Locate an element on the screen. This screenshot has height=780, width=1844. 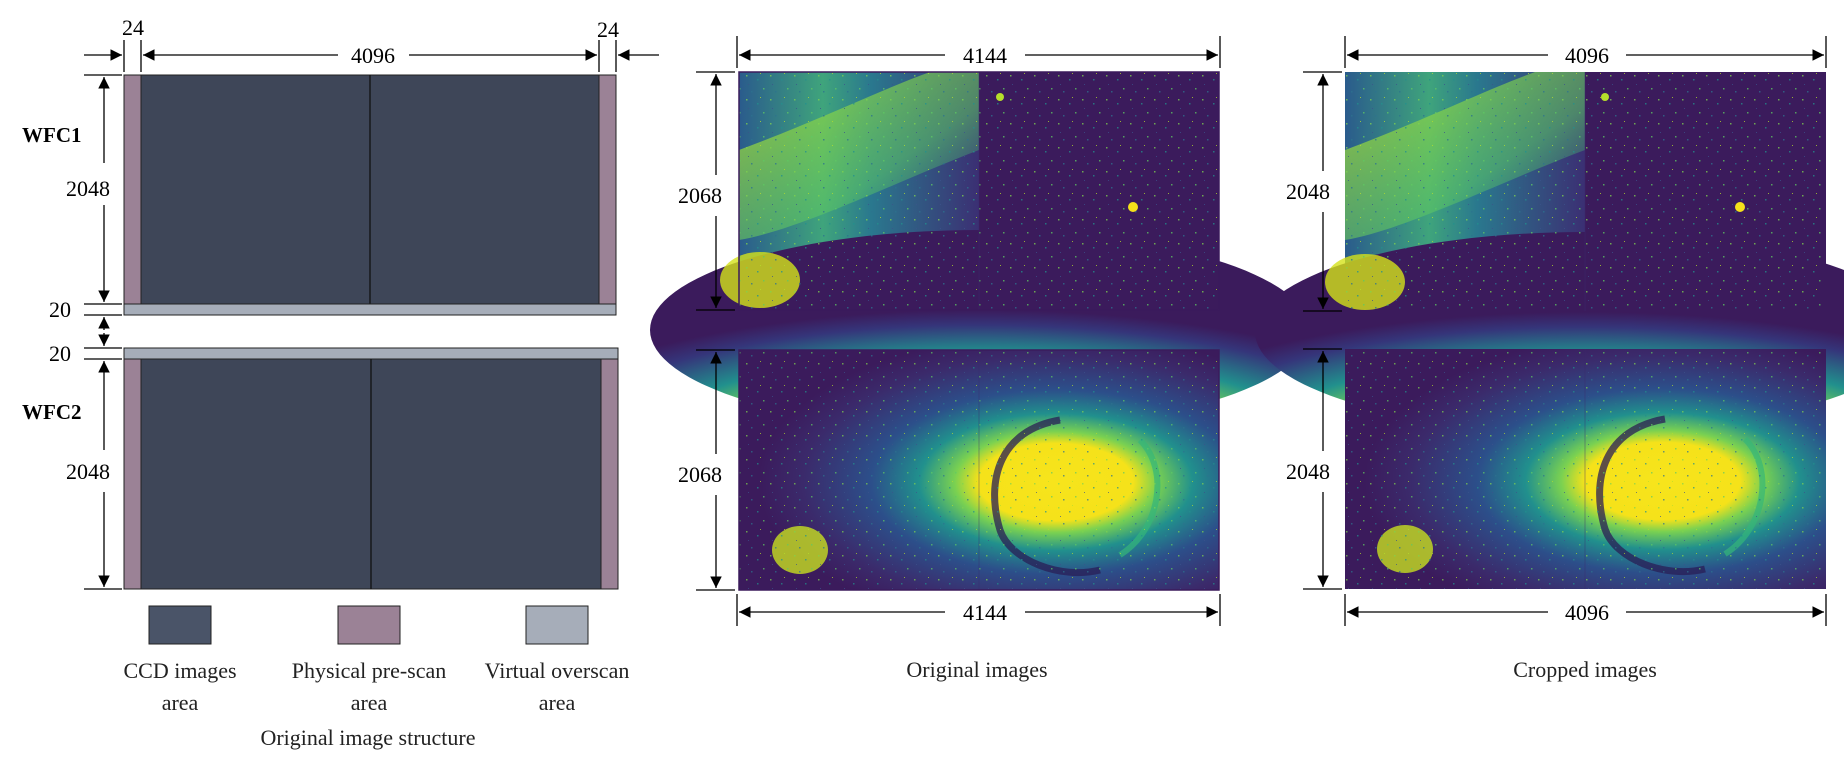
wfc2-height-label: 2048 is located at coordinates (88, 471).